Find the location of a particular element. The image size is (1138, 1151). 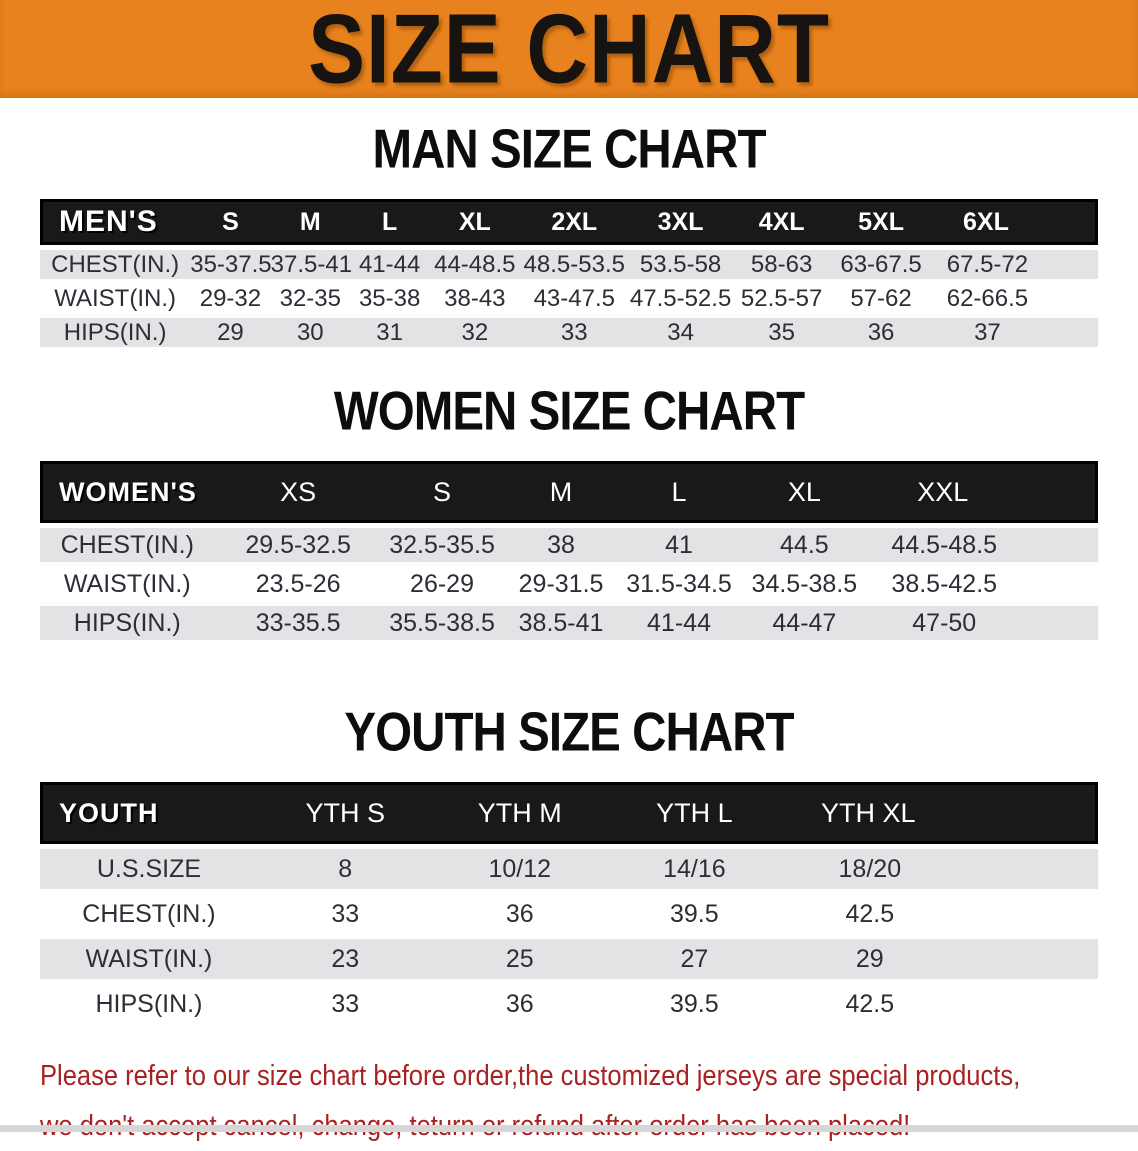

value-cell: 47.5-52.5 is located at coordinates (680, 298).